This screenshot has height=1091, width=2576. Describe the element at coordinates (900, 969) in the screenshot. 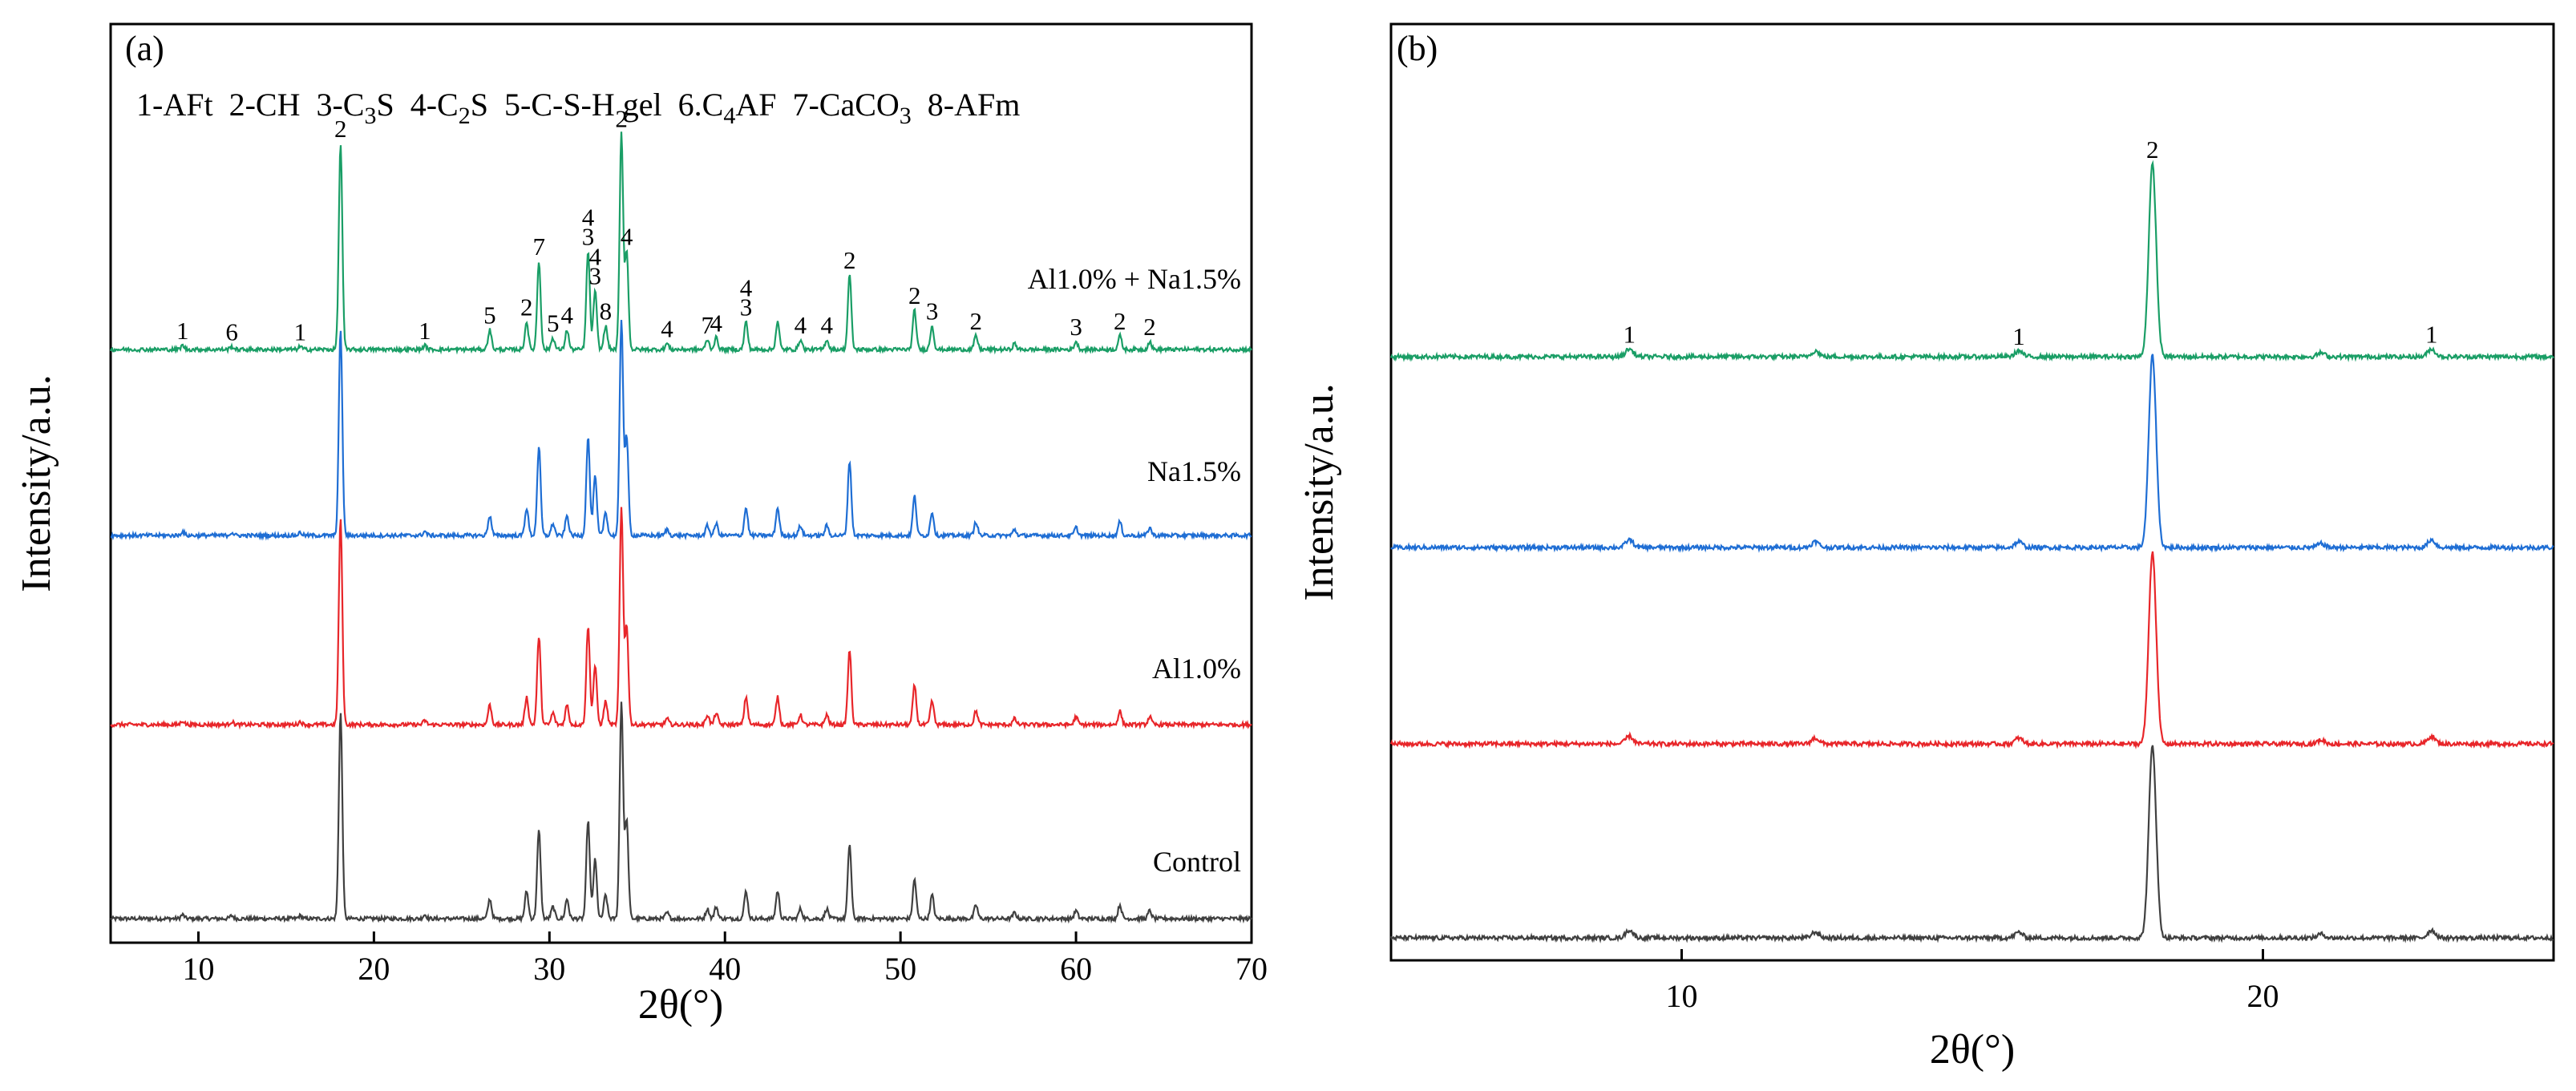

I see `x-tick-label: 50` at that location.